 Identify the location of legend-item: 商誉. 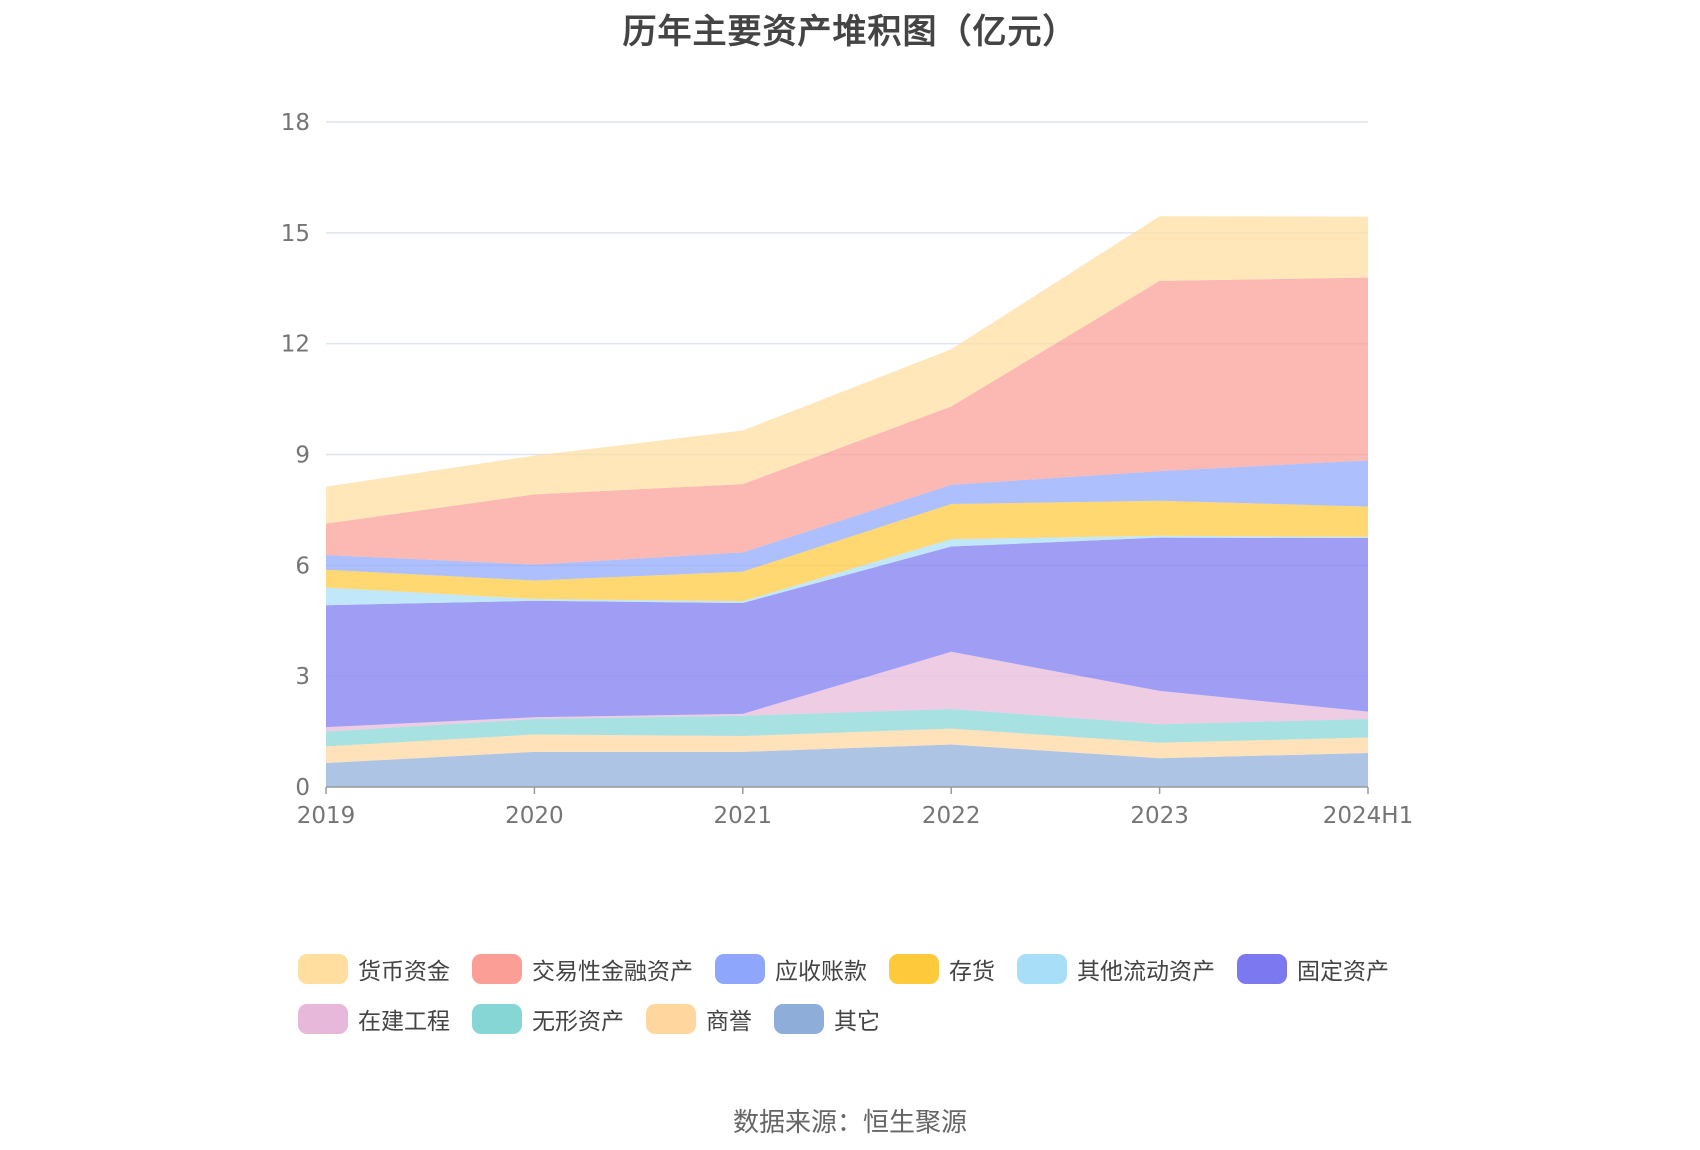
(699, 1019).